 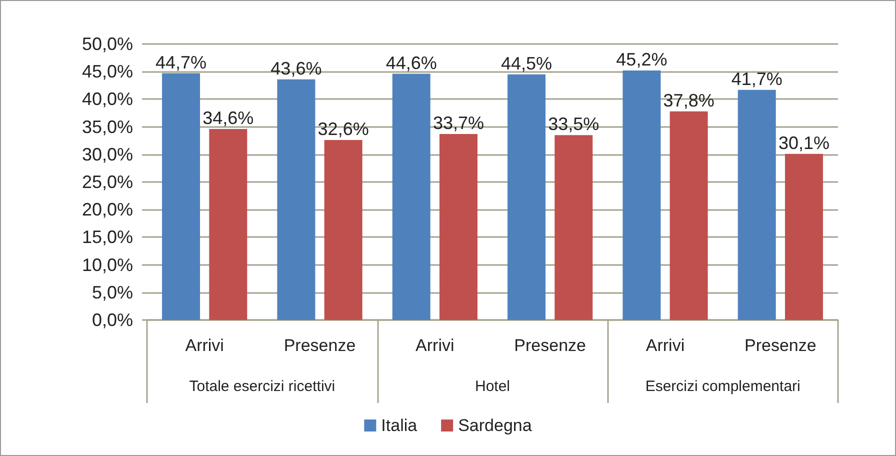 I want to click on legend-label: Italia, so click(x=399, y=425).